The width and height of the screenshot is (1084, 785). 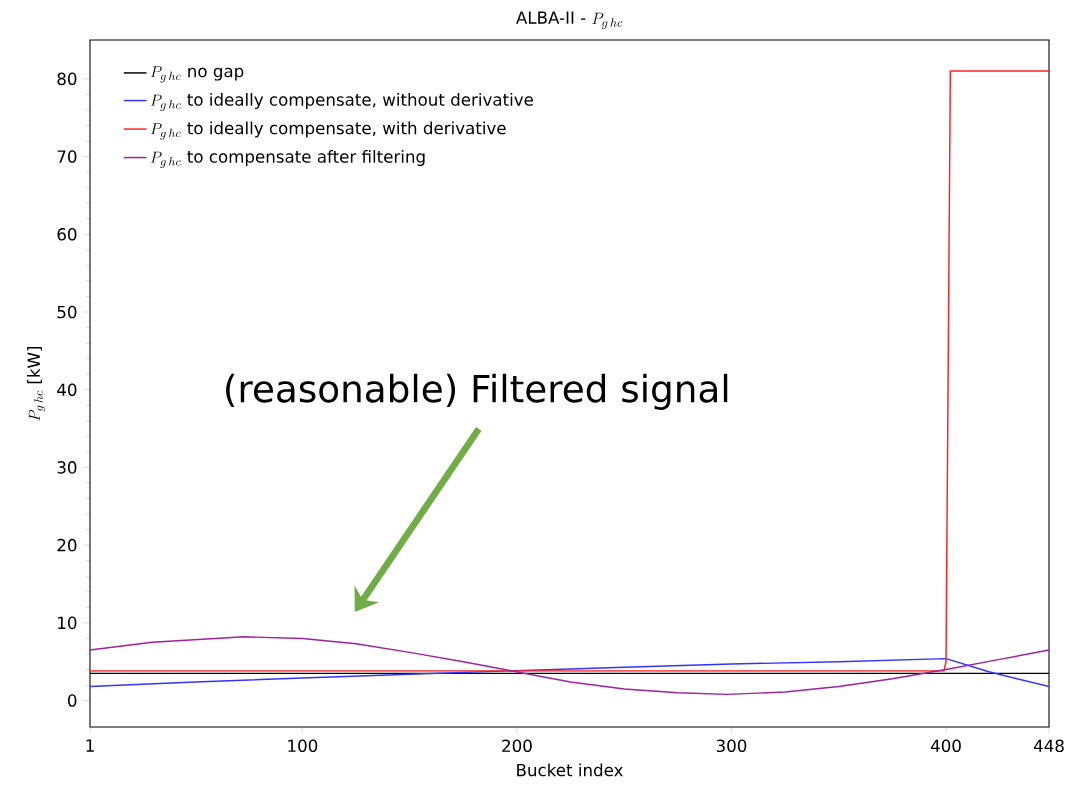 I want to click on y-tick-label: 30, so click(x=67, y=467).